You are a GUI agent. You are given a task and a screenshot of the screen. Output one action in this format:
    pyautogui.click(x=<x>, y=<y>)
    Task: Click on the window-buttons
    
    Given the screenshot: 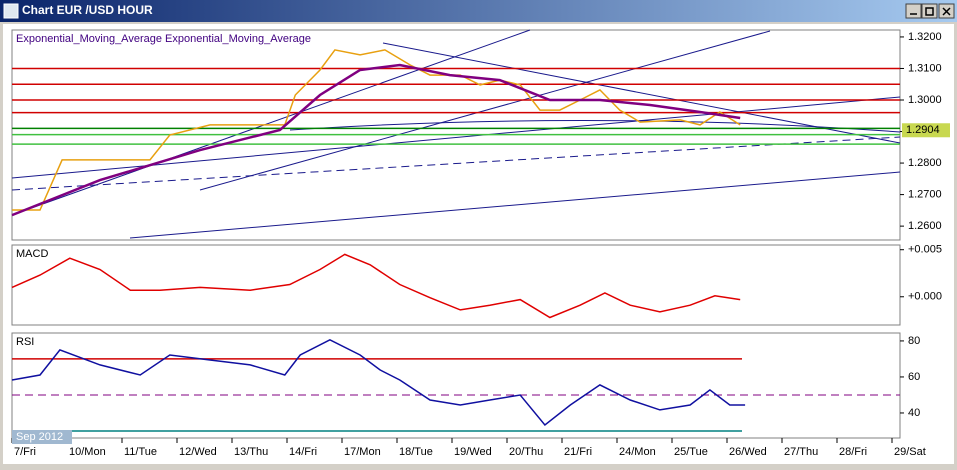 What is the action you would take?
    pyautogui.click(x=930, y=11)
    